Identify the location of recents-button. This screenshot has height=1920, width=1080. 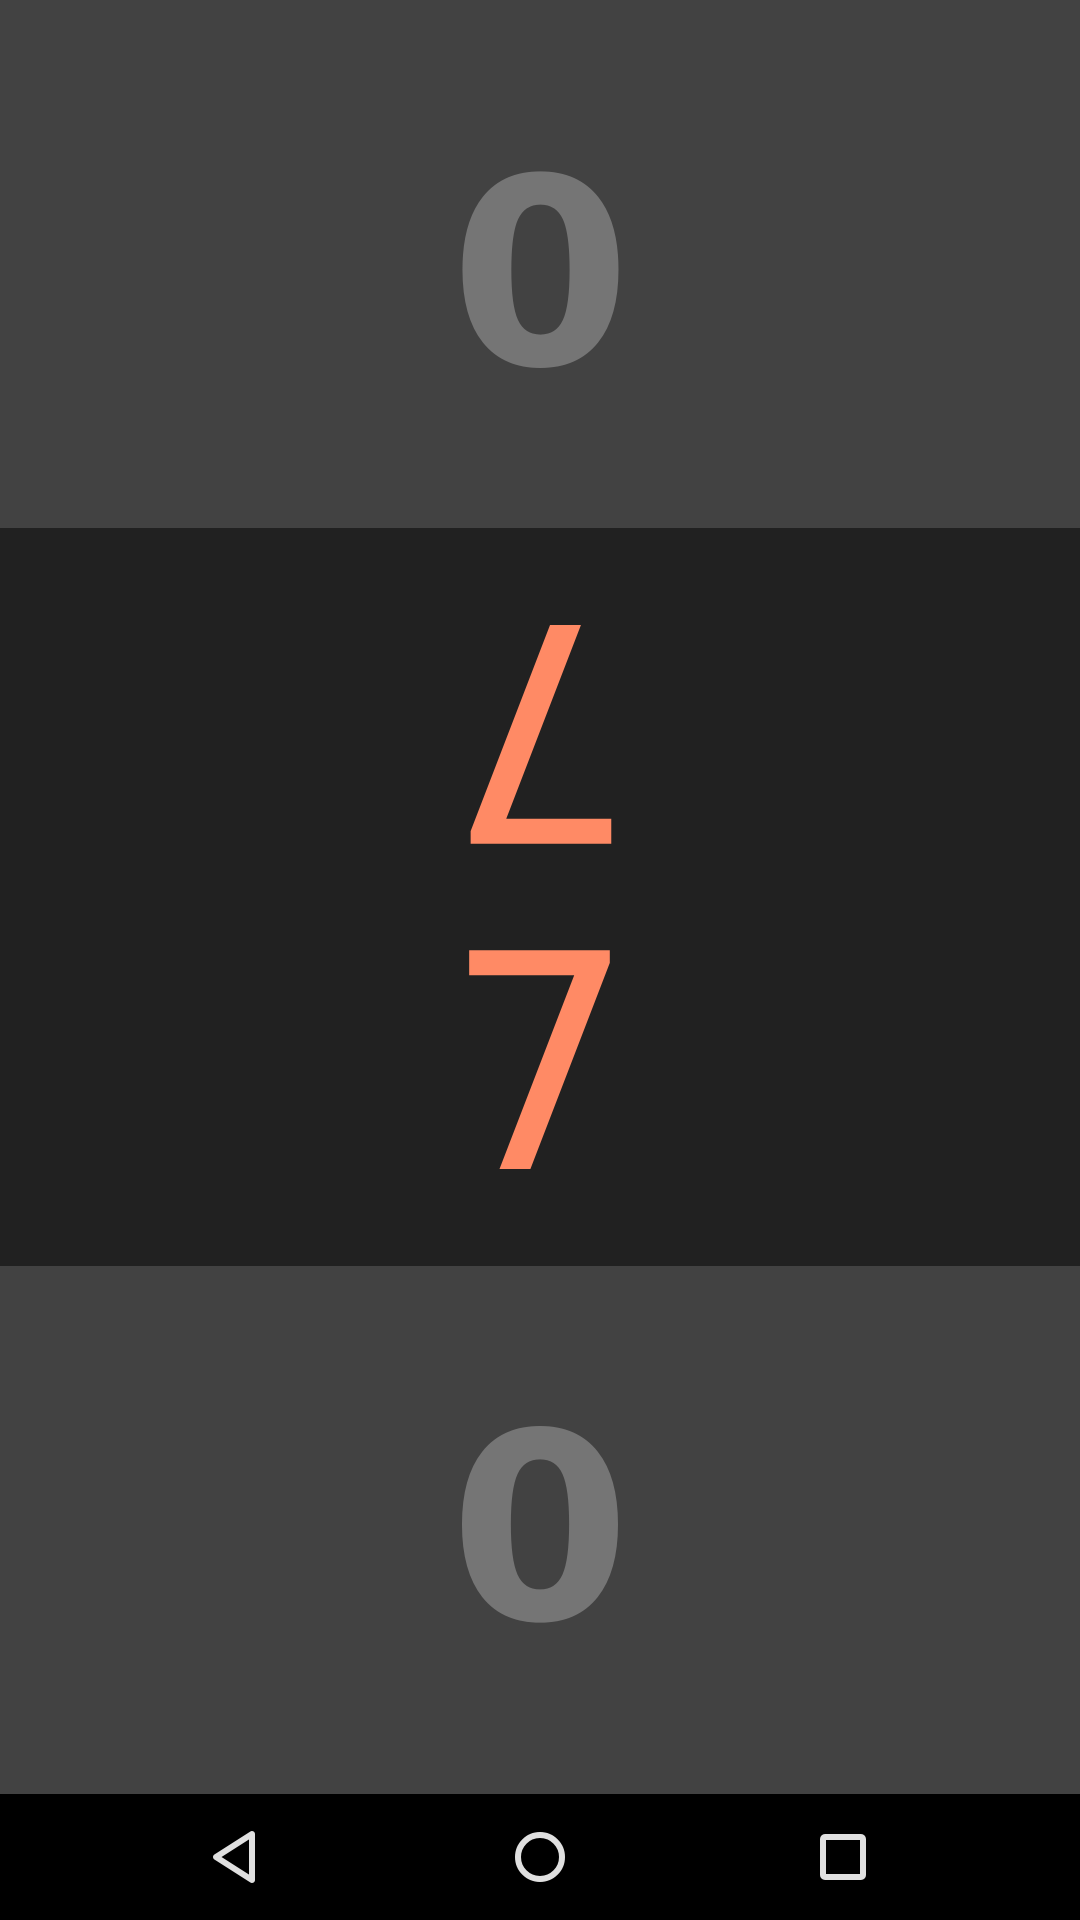
(843, 1857).